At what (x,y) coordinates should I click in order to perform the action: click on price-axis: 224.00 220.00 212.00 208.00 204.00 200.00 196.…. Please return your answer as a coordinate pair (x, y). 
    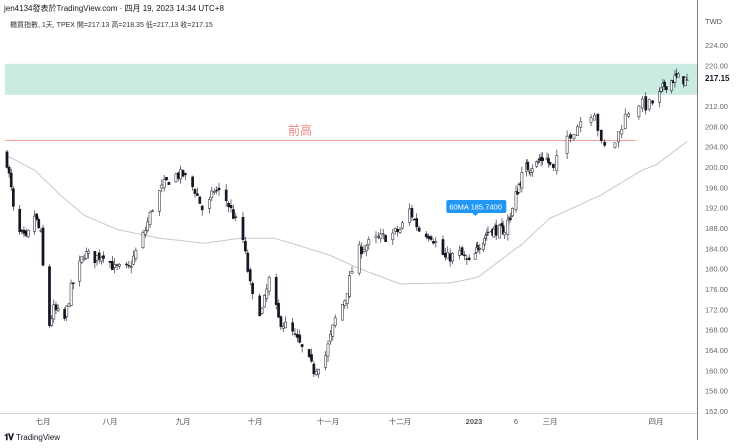
    Looking at the image, I should click on (716, 228).